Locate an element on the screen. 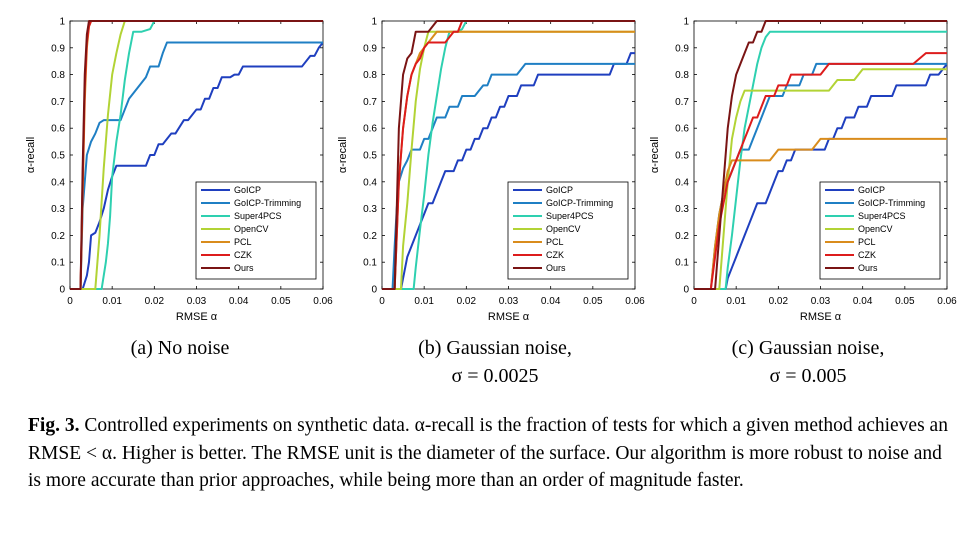  caption-label: Fig. 3. is located at coordinates (54, 425).